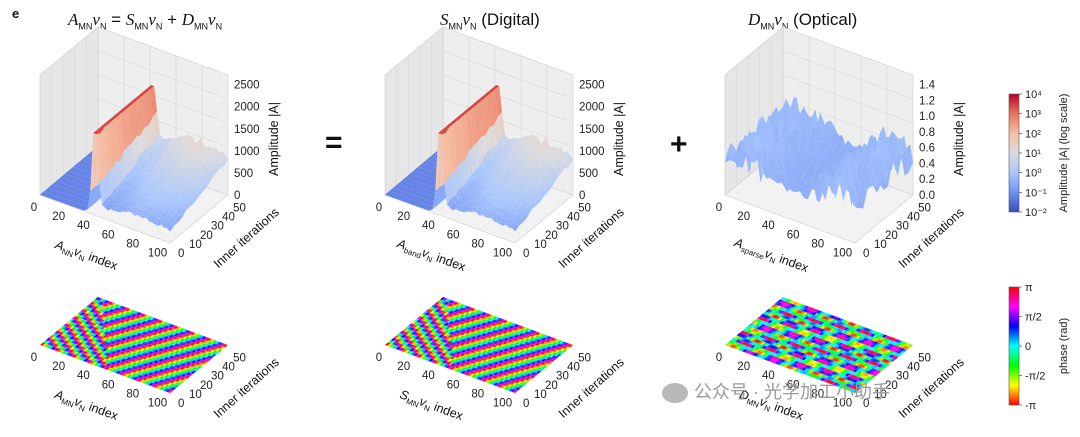 This screenshot has height=437, width=1080. What do you see at coordinates (526, 404) in the screenshot?
I see `y-tick-label: 0` at bounding box center [526, 404].